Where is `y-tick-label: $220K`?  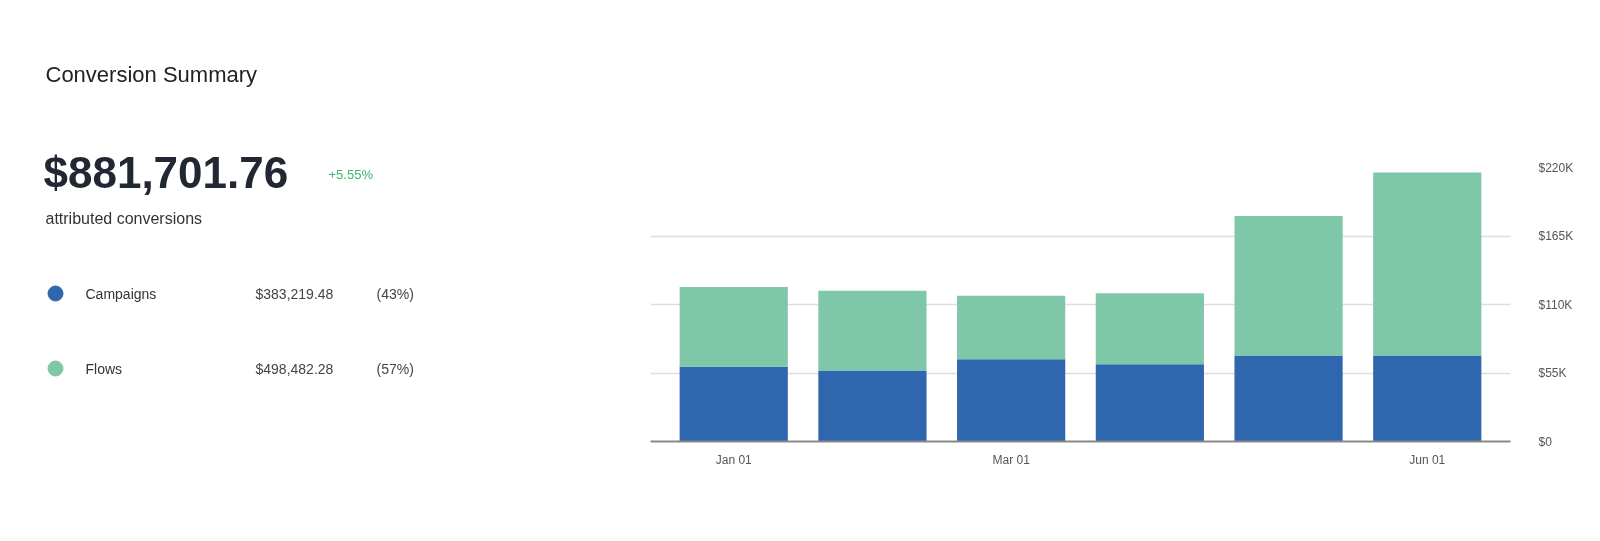
y-tick-label: $220K is located at coordinates (1556, 167).